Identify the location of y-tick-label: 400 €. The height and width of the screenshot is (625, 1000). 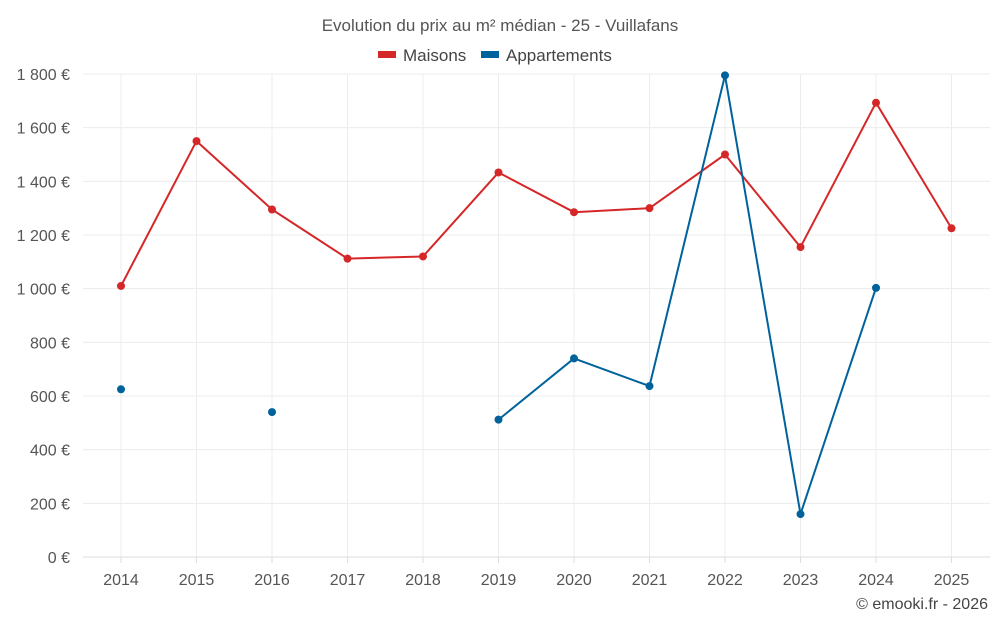
(50, 451).